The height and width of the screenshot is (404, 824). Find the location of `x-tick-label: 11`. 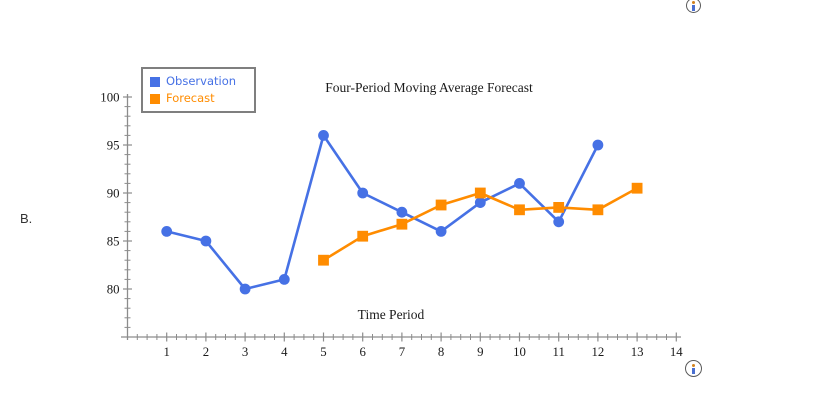

x-tick-label: 11 is located at coordinates (559, 352).